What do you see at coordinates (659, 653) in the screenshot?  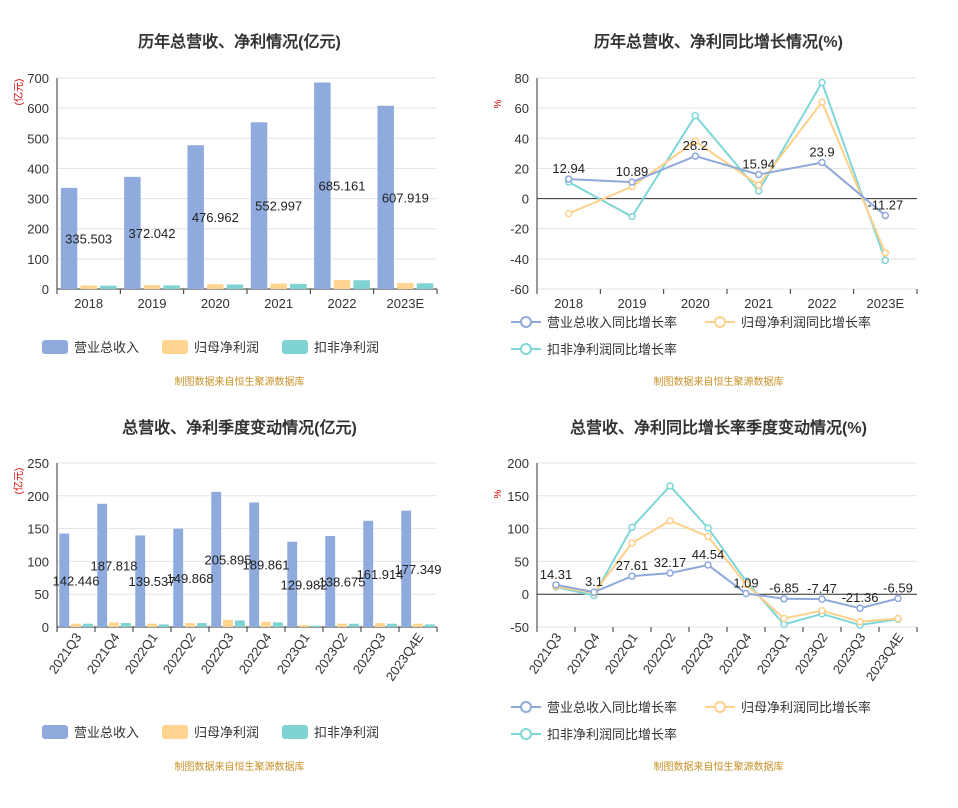 I see `x-tick-label: 2022Q2` at bounding box center [659, 653].